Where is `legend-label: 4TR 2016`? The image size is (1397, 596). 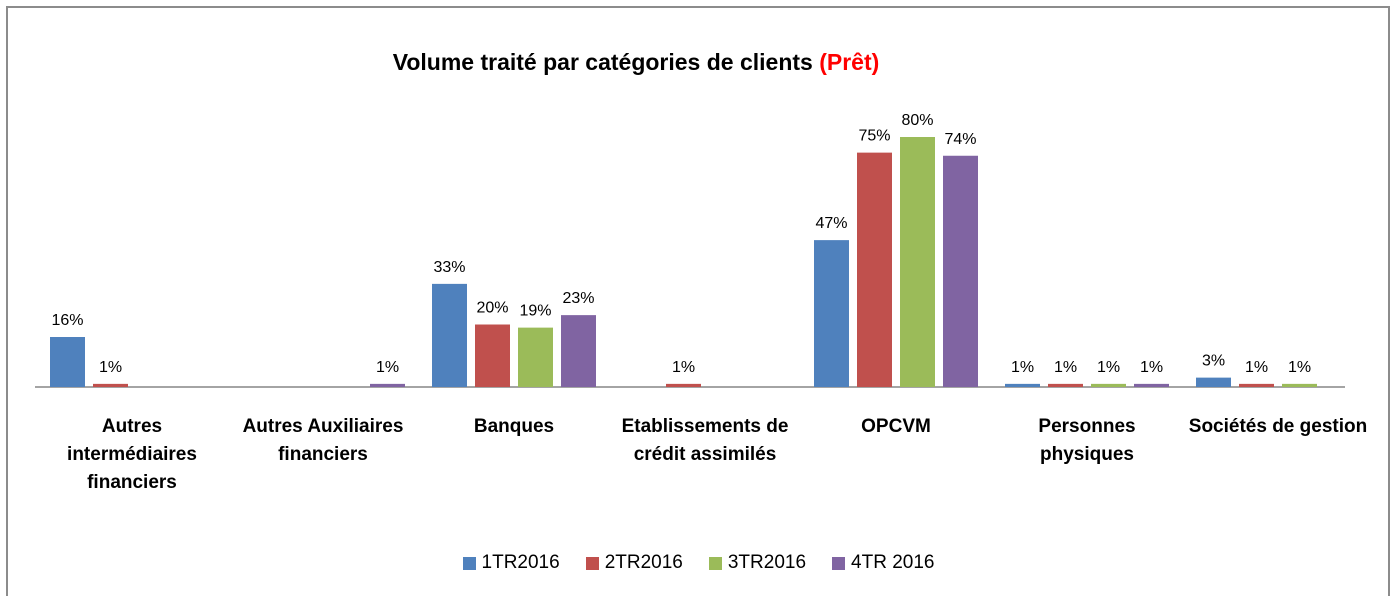
legend-label: 4TR 2016 is located at coordinates (893, 562).